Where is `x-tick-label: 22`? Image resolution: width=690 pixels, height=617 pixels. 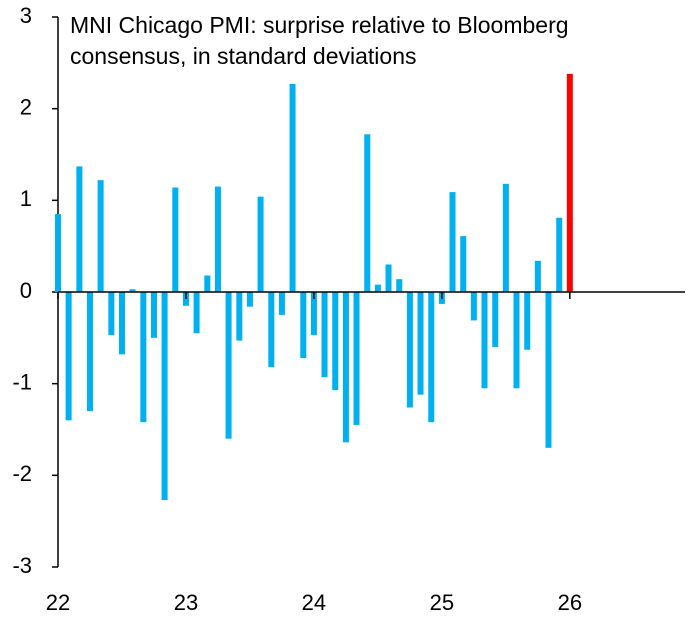 x-tick-label: 22 is located at coordinates (58, 602).